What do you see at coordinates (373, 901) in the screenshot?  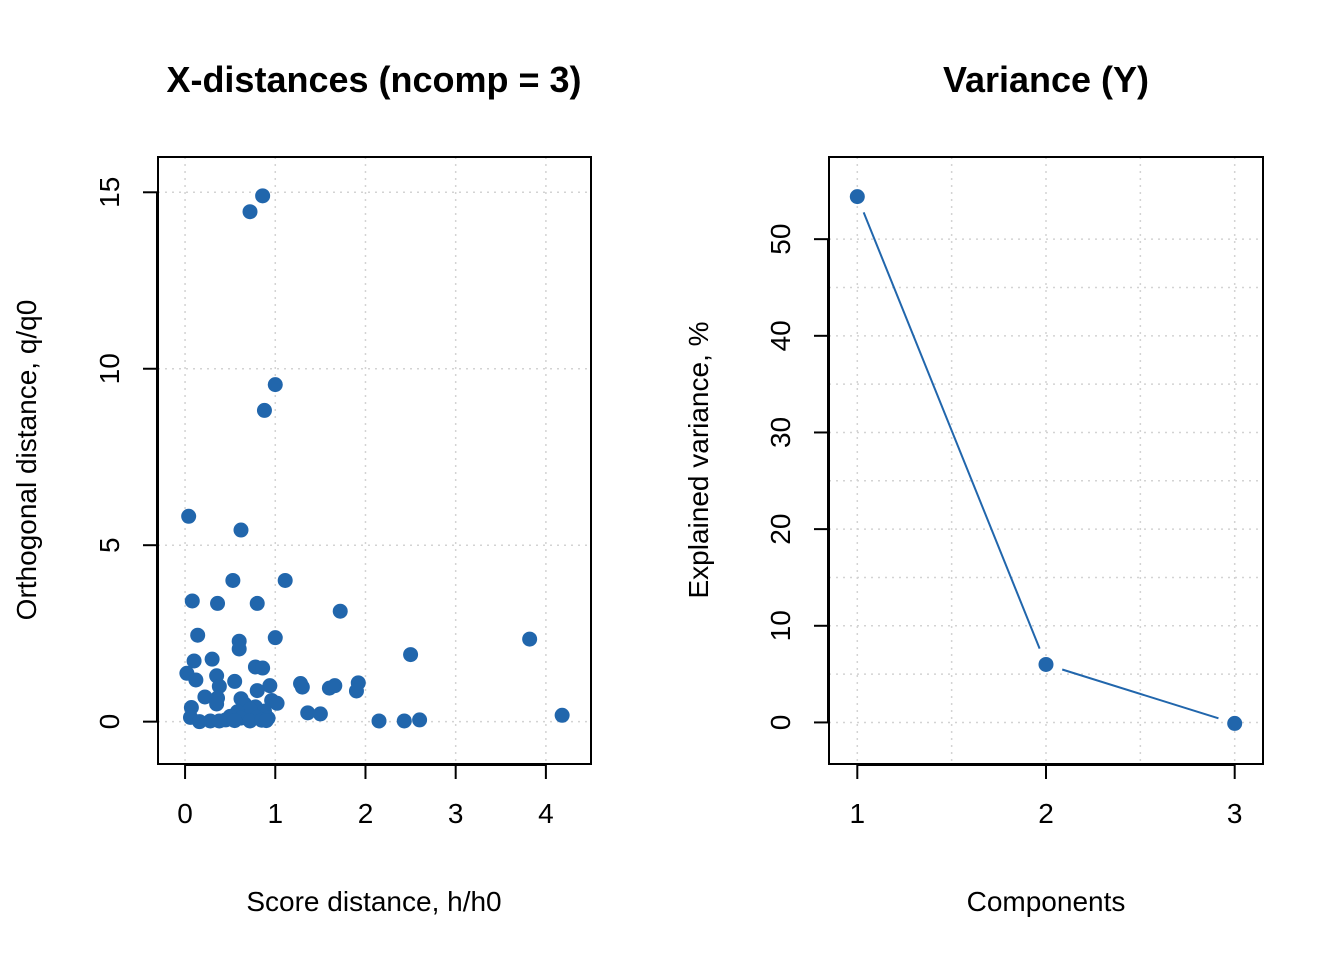 I see `x-axis-label: Score distance, h/h0` at bounding box center [373, 901].